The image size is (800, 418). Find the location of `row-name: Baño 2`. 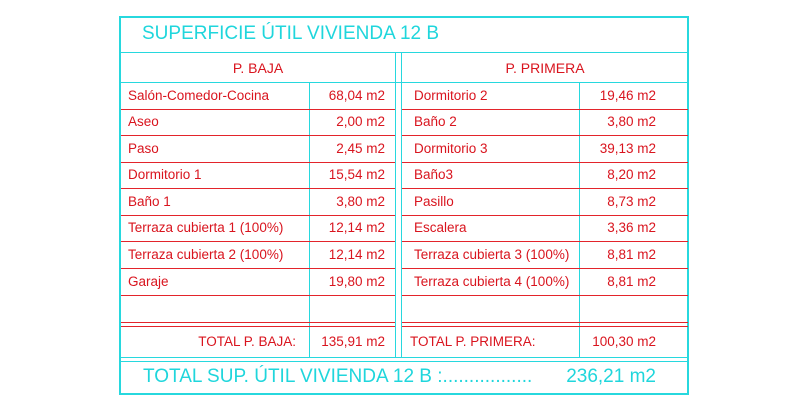

row-name: Baño 2 is located at coordinates (435, 121).